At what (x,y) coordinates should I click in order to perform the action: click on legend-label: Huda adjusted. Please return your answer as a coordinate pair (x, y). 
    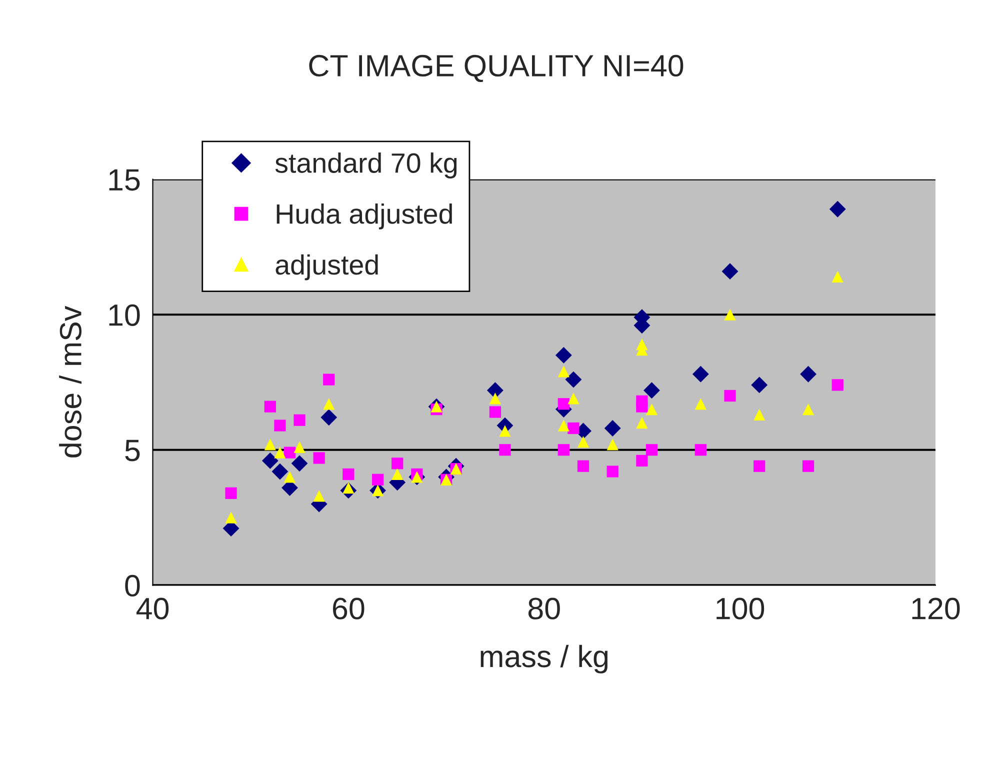
    Looking at the image, I should click on (364, 216).